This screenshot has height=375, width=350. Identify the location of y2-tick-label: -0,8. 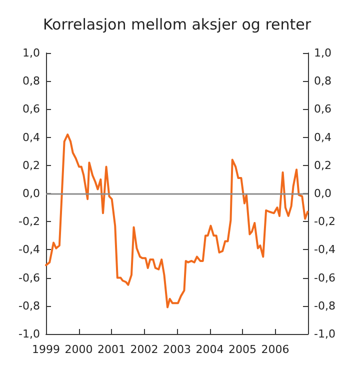
(325, 305).